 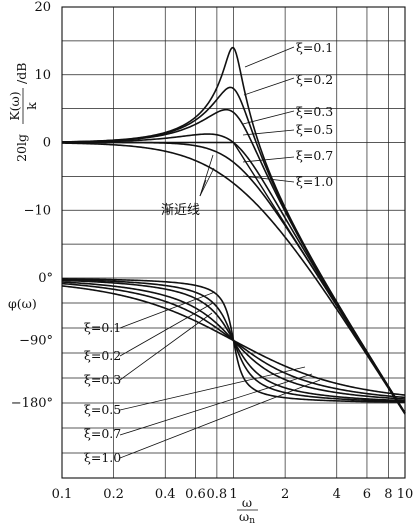 I want to click on x-tick-label: 4, so click(x=337, y=494).